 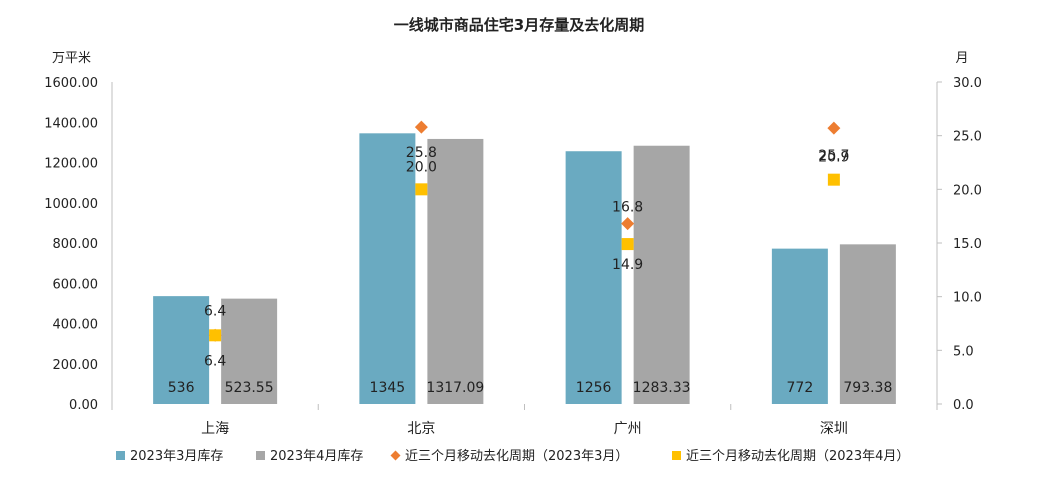 What do you see at coordinates (594, 388) in the screenshot?
I see `bar-value-label: 1256` at bounding box center [594, 388].